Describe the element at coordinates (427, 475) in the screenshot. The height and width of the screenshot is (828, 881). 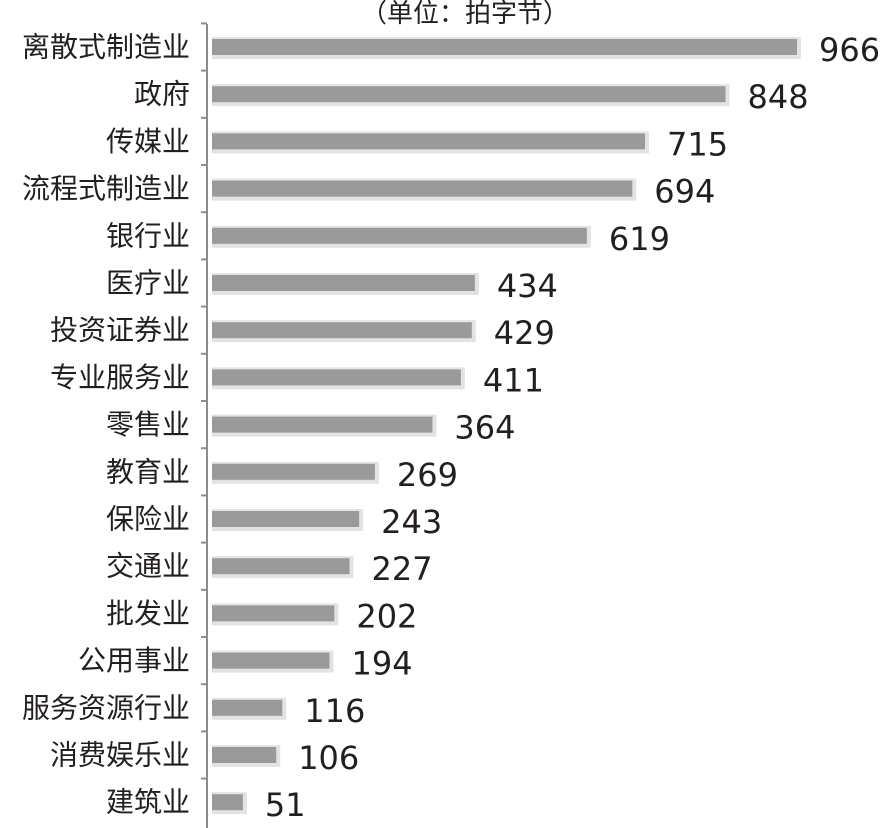
I see `value-label: 269` at that location.